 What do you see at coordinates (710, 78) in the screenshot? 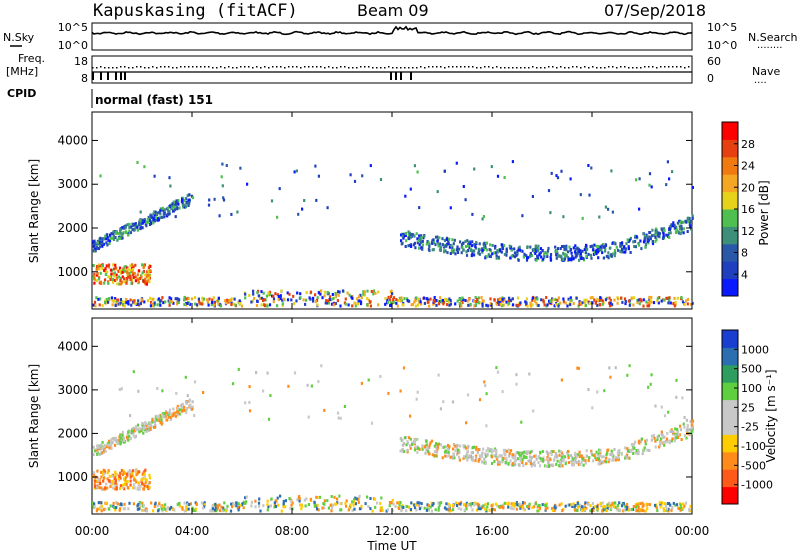
I see `freq-right-tick-low: 0` at bounding box center [710, 78].